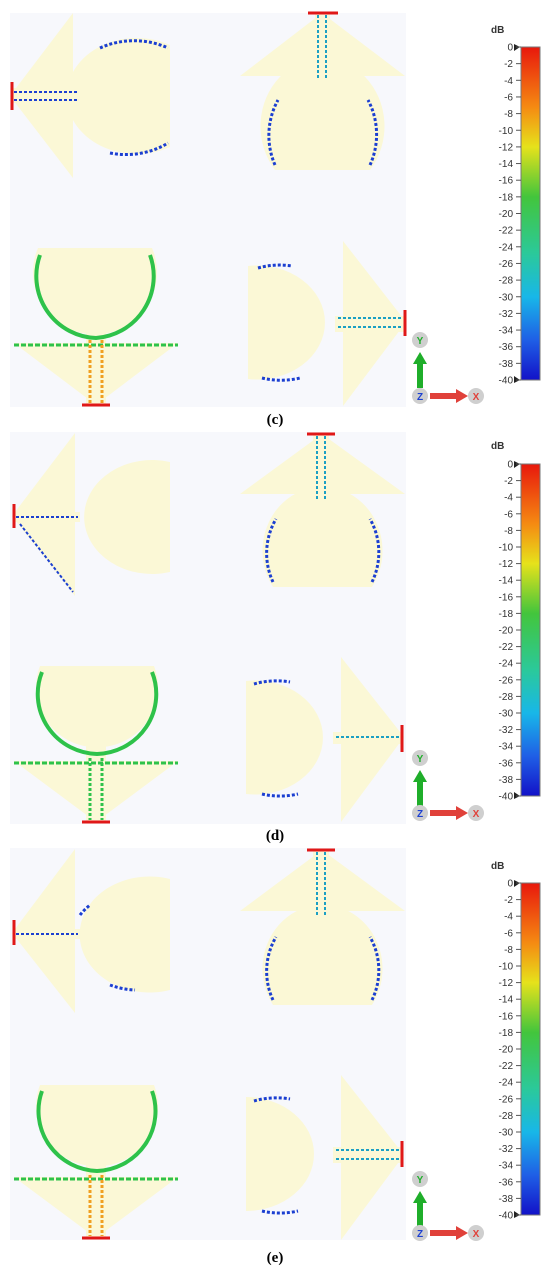 The height and width of the screenshot is (1274, 550). I want to click on panel-caption-d: (d), so click(275, 836).